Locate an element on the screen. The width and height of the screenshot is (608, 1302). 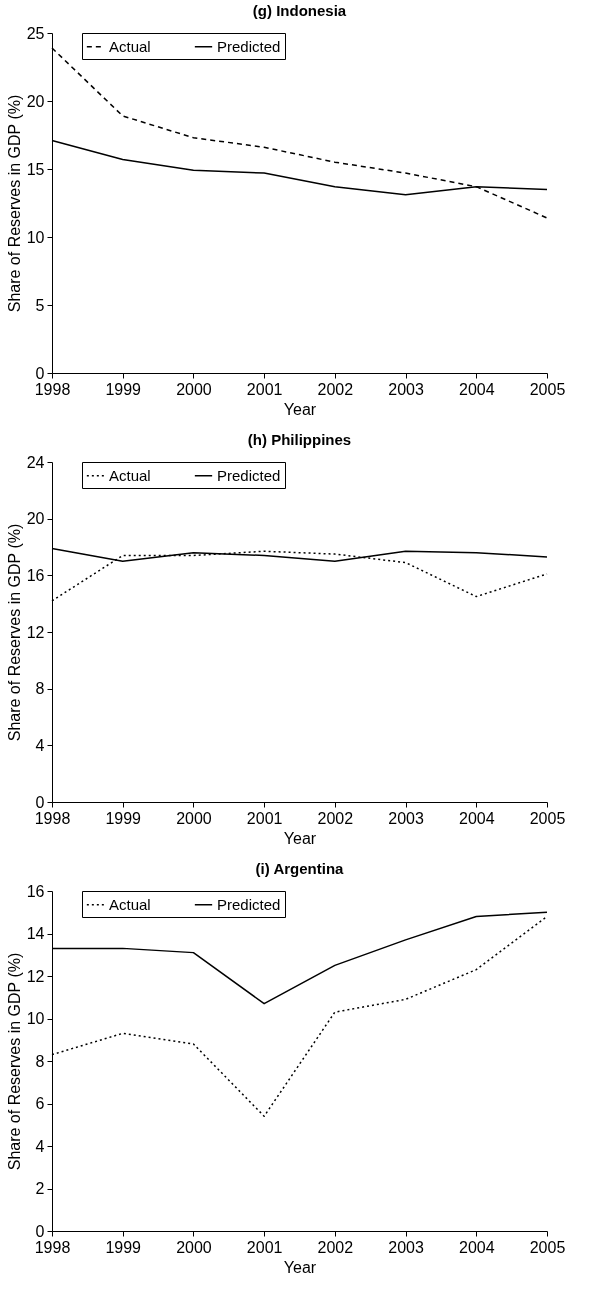
y-tick-label: 5 is located at coordinates (40, 305).